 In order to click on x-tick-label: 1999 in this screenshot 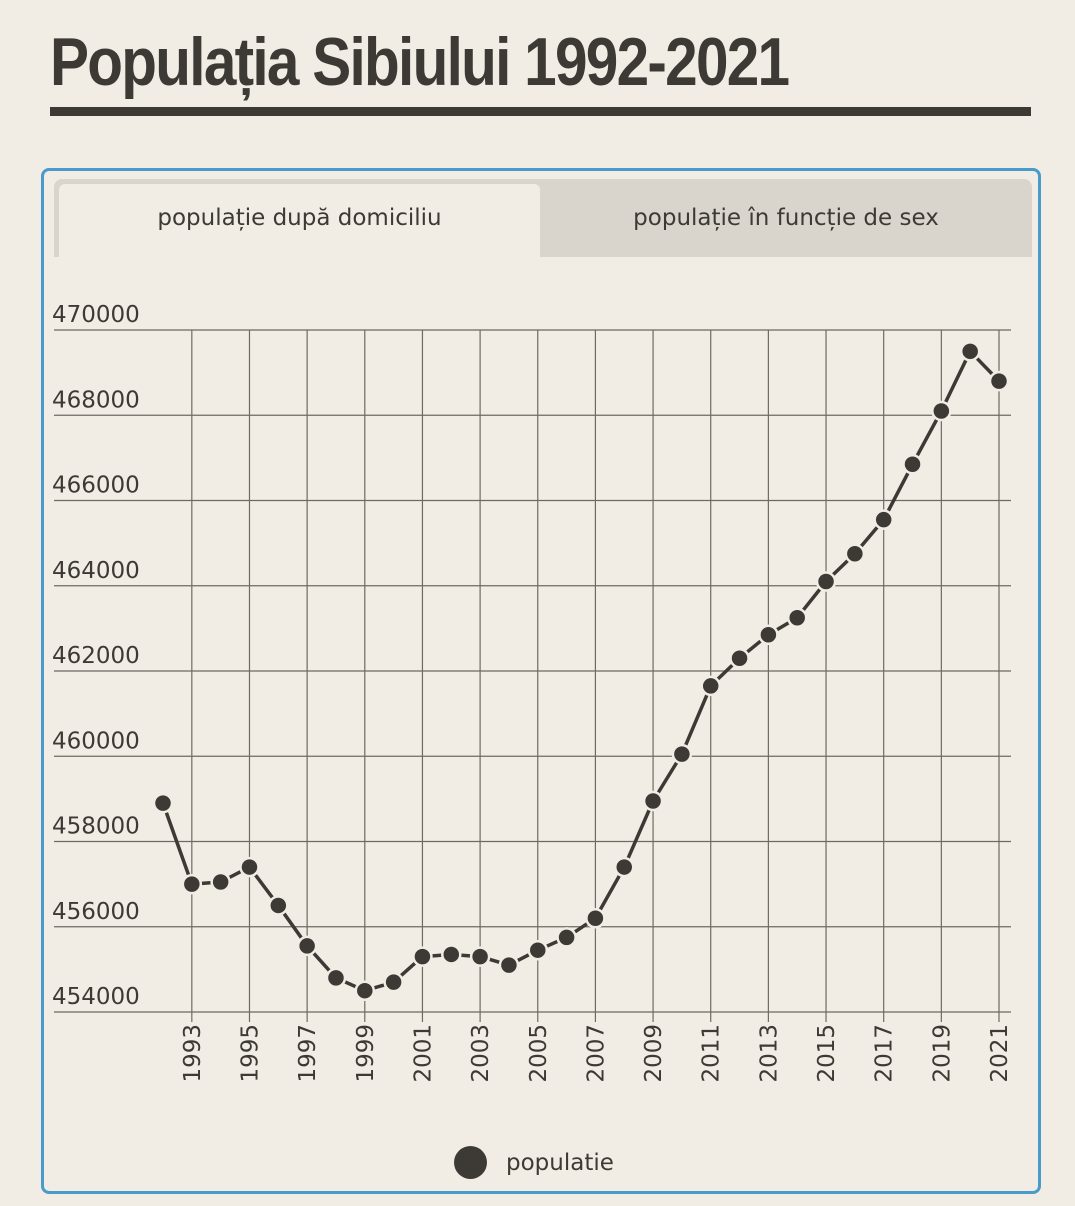, I will do `click(366, 1053)`.